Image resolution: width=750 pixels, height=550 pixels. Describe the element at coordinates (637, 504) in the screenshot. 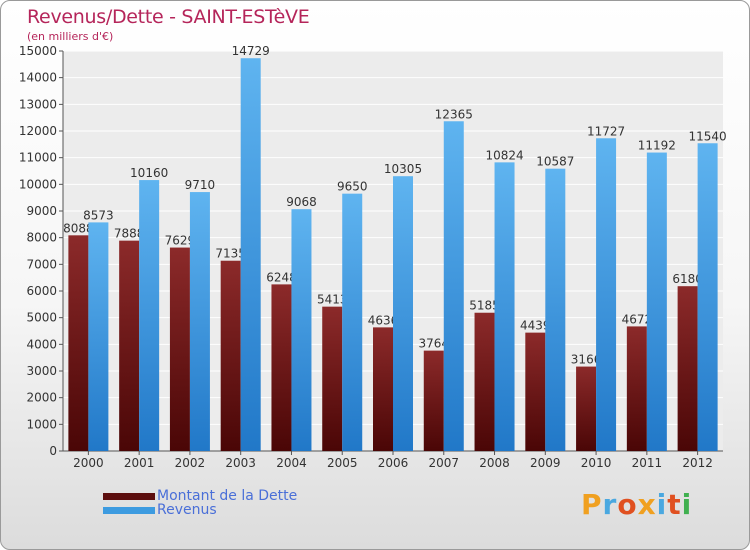

I see `proxiti-logo: Proxiti` at that location.